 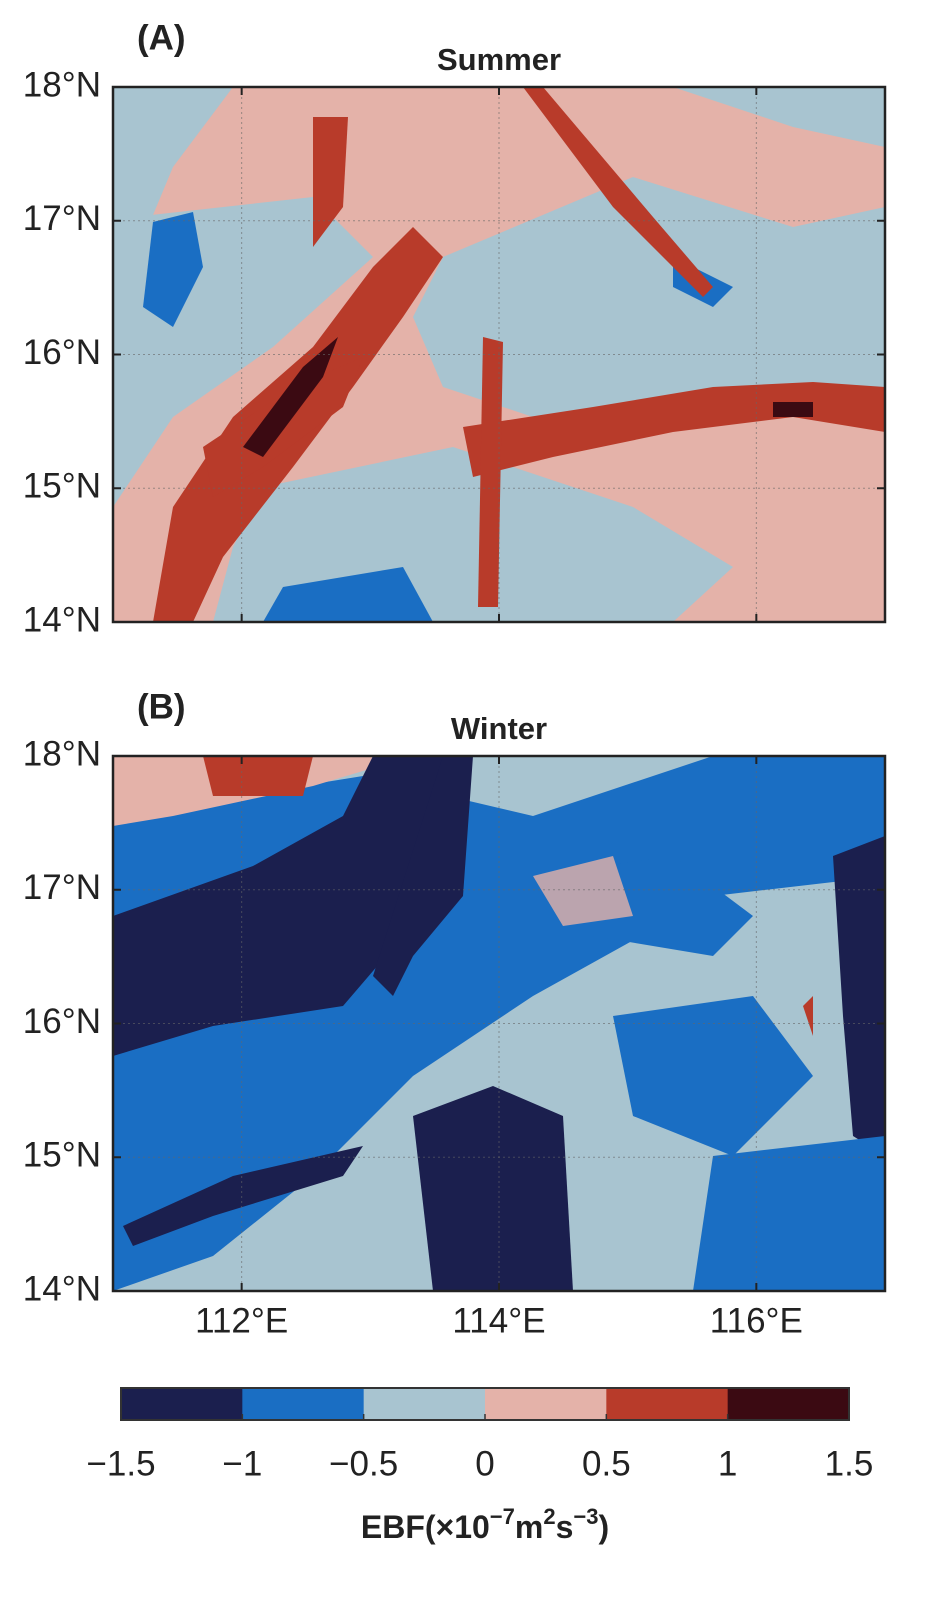 I want to click on colorbar-label: EBF(×10−7m2s−3), so click(x=485, y=1525).